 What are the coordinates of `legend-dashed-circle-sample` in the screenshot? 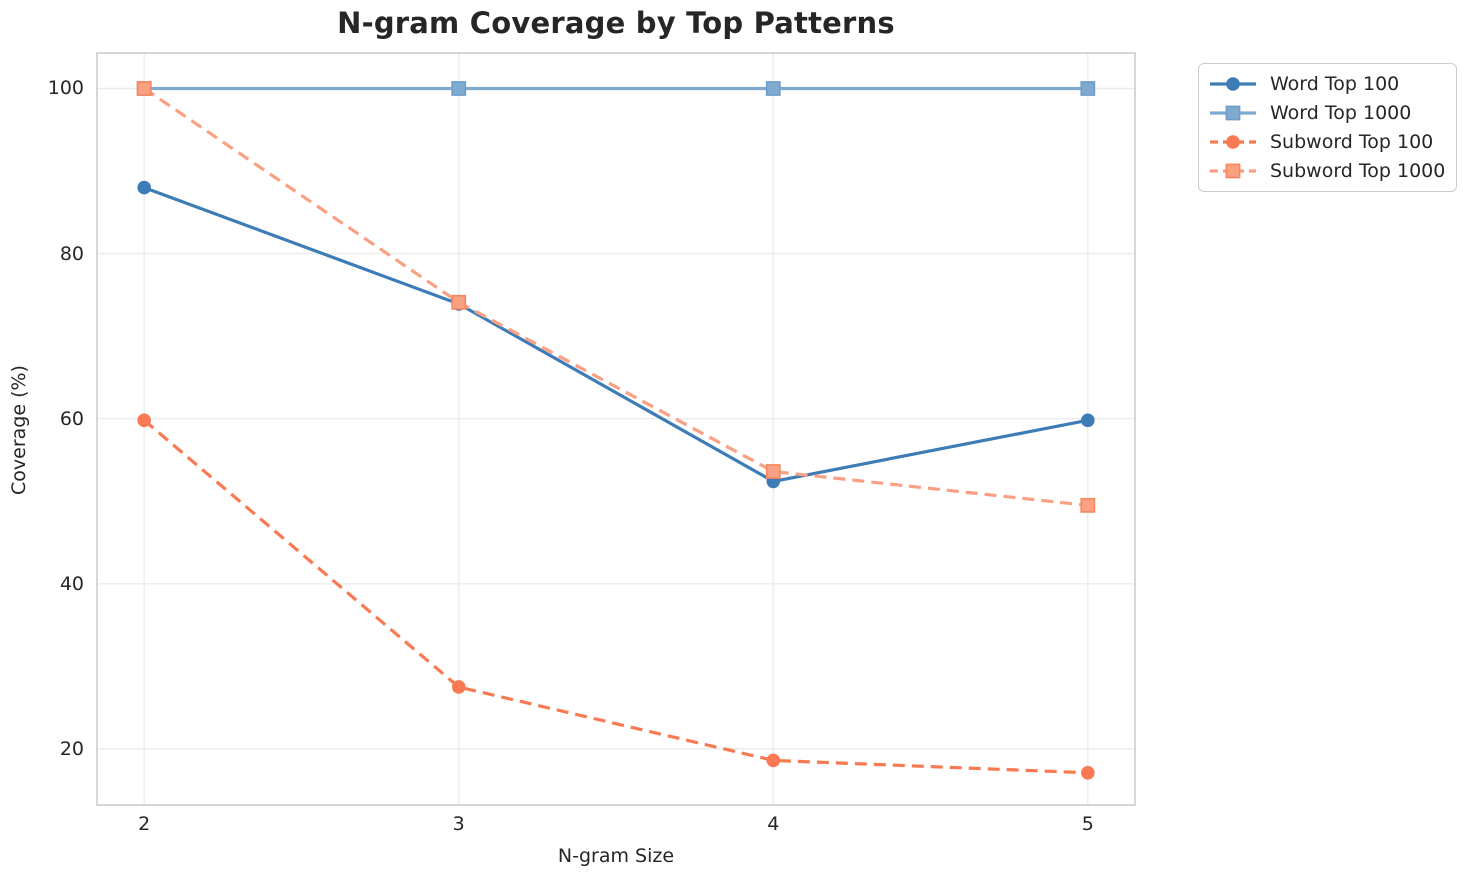 It's located at (1233, 142).